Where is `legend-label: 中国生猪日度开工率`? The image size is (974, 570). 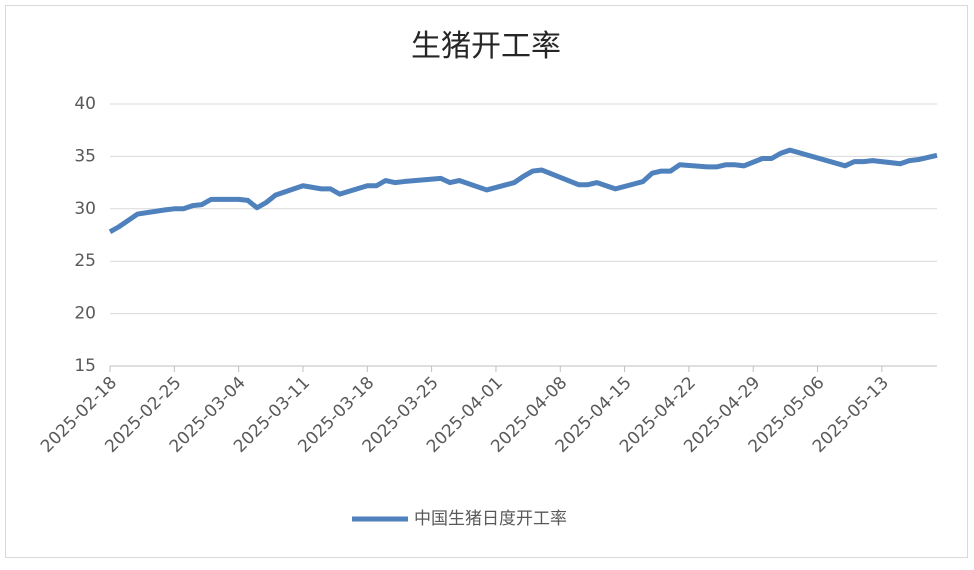 legend-label: 中国生猪日度开工率 is located at coordinates (490, 519).